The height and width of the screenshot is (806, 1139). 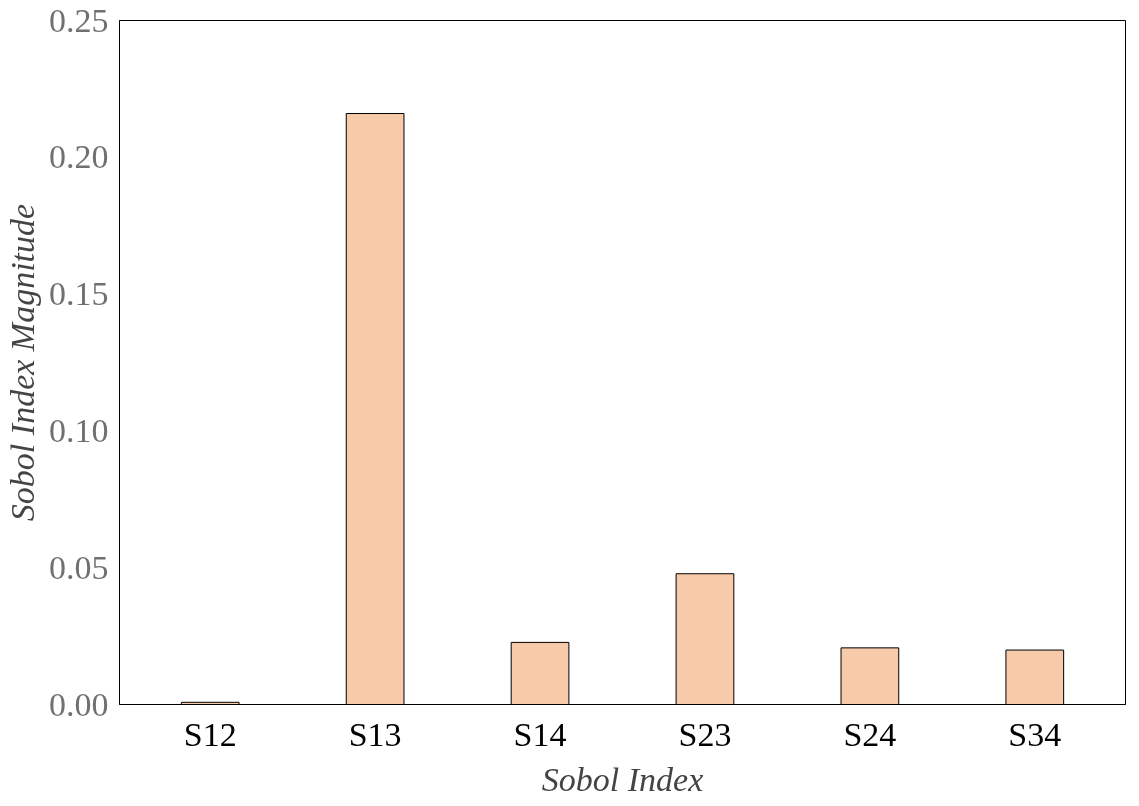 I want to click on x-tick-label: S13, so click(x=375, y=734).